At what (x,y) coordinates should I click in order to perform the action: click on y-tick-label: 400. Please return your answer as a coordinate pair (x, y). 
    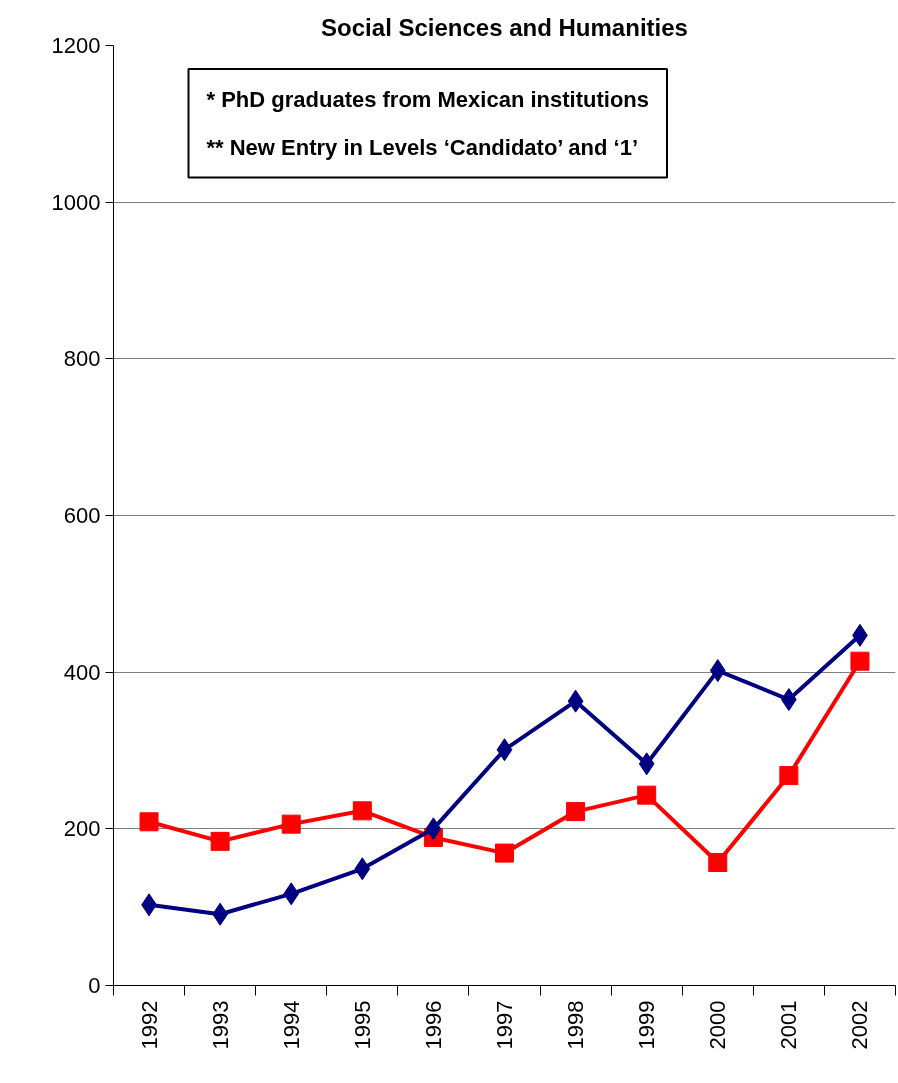
    Looking at the image, I should click on (82, 672).